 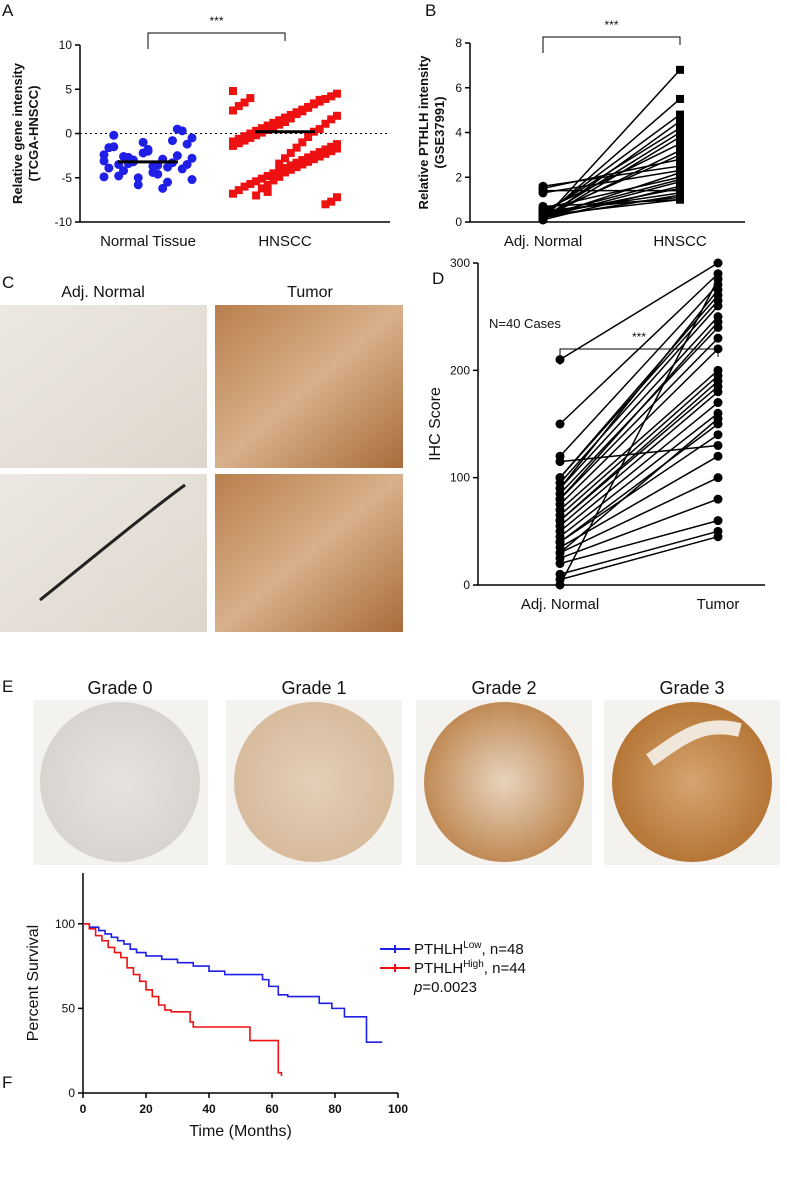 What do you see at coordinates (449, 987) in the screenshot?
I see `p-text: =0.0023` at bounding box center [449, 987].